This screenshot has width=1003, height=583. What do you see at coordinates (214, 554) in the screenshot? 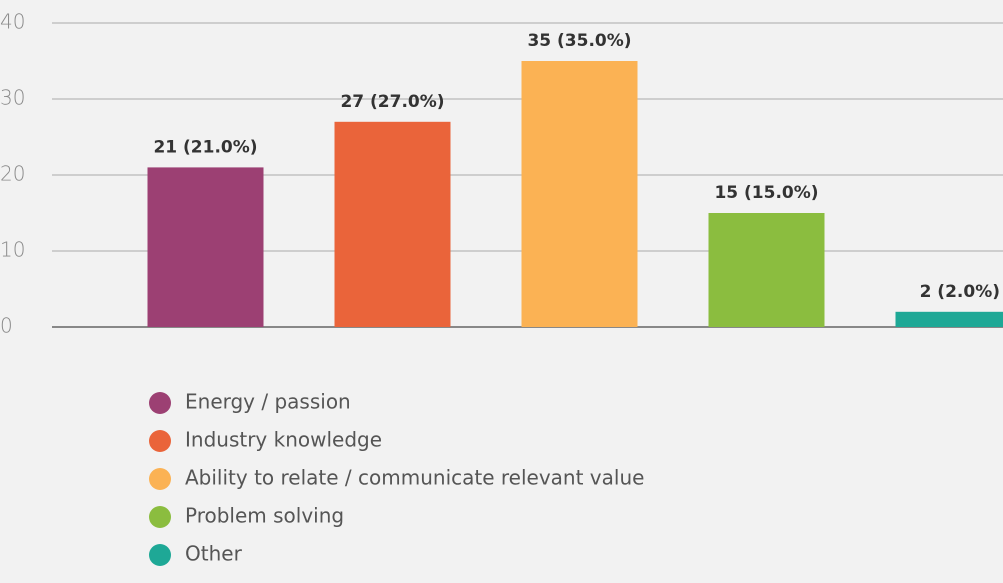
I see `legend-label: Other` at bounding box center [214, 554].